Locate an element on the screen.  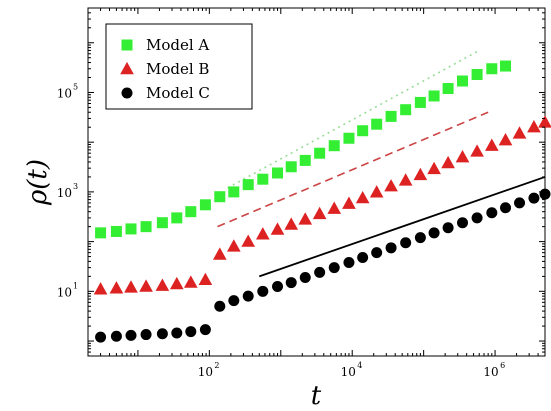
guide-line-solid is located at coordinates (402, 227).